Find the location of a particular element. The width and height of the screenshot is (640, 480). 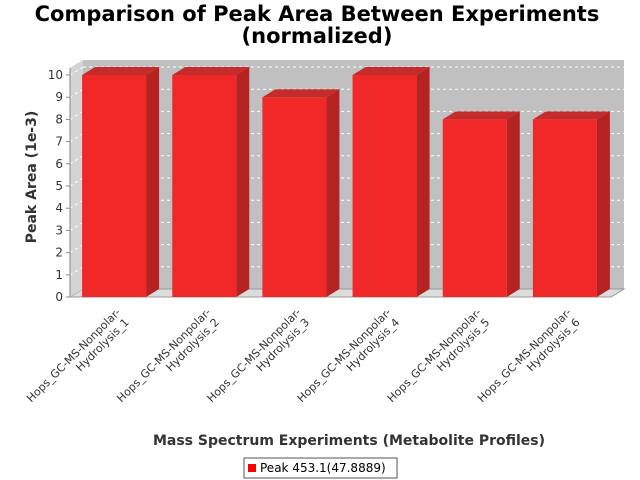

y-tick-label: 5 is located at coordinates (59, 186).